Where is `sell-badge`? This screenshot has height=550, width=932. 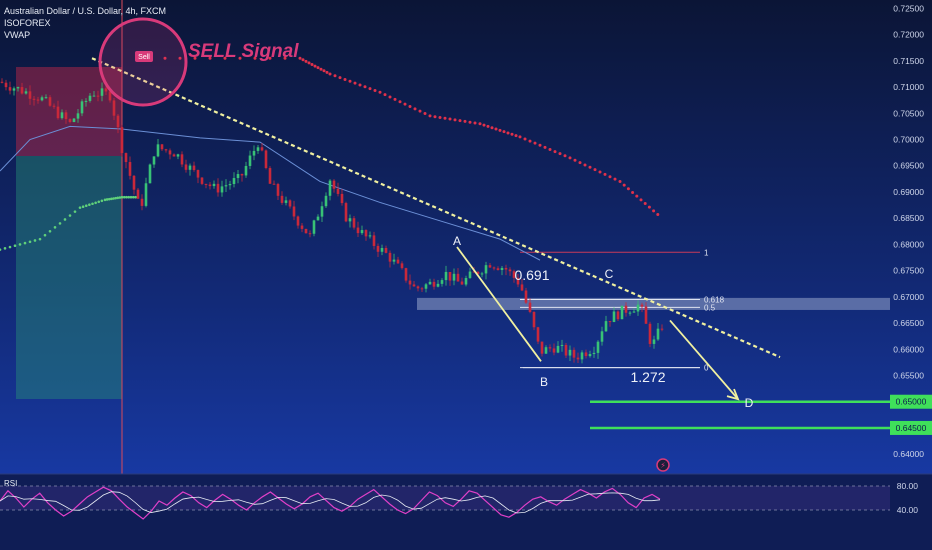 sell-badge is located at coordinates (144, 56).